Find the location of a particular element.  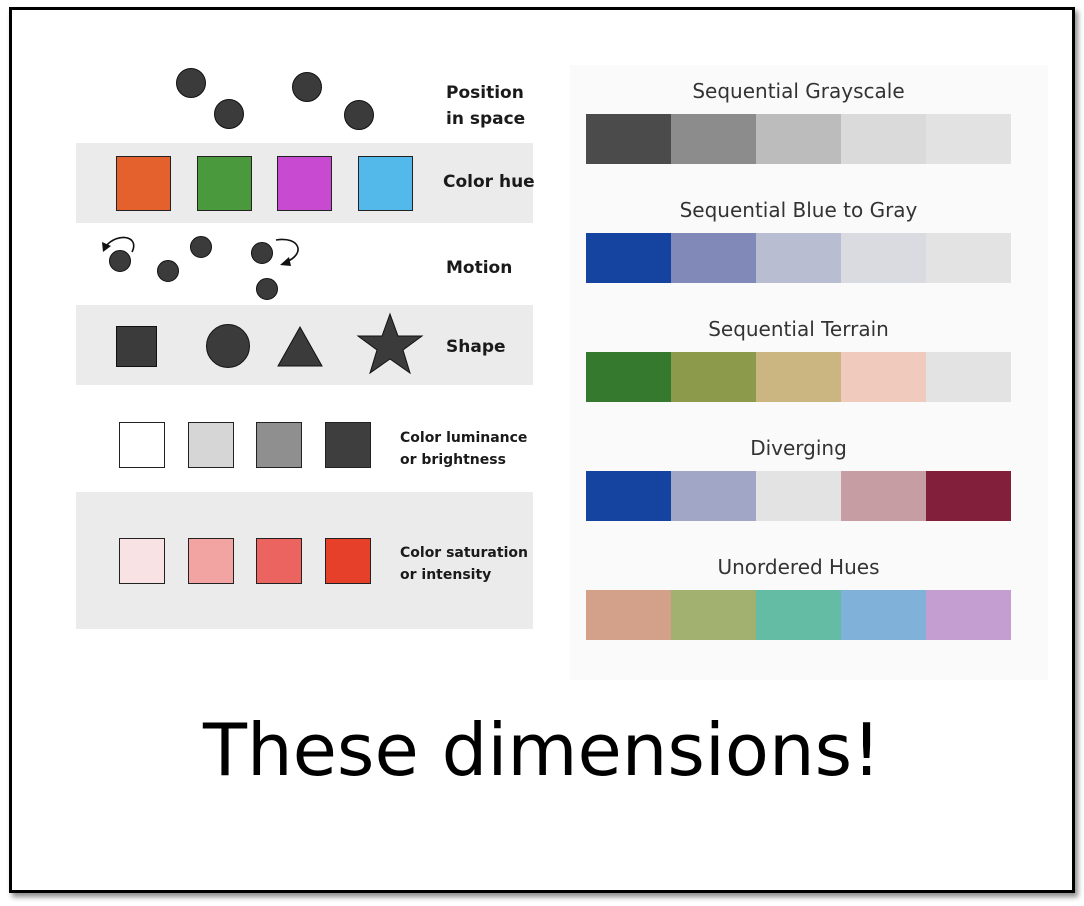

ramp-sequential-blue-to-gray is located at coordinates (798, 258).